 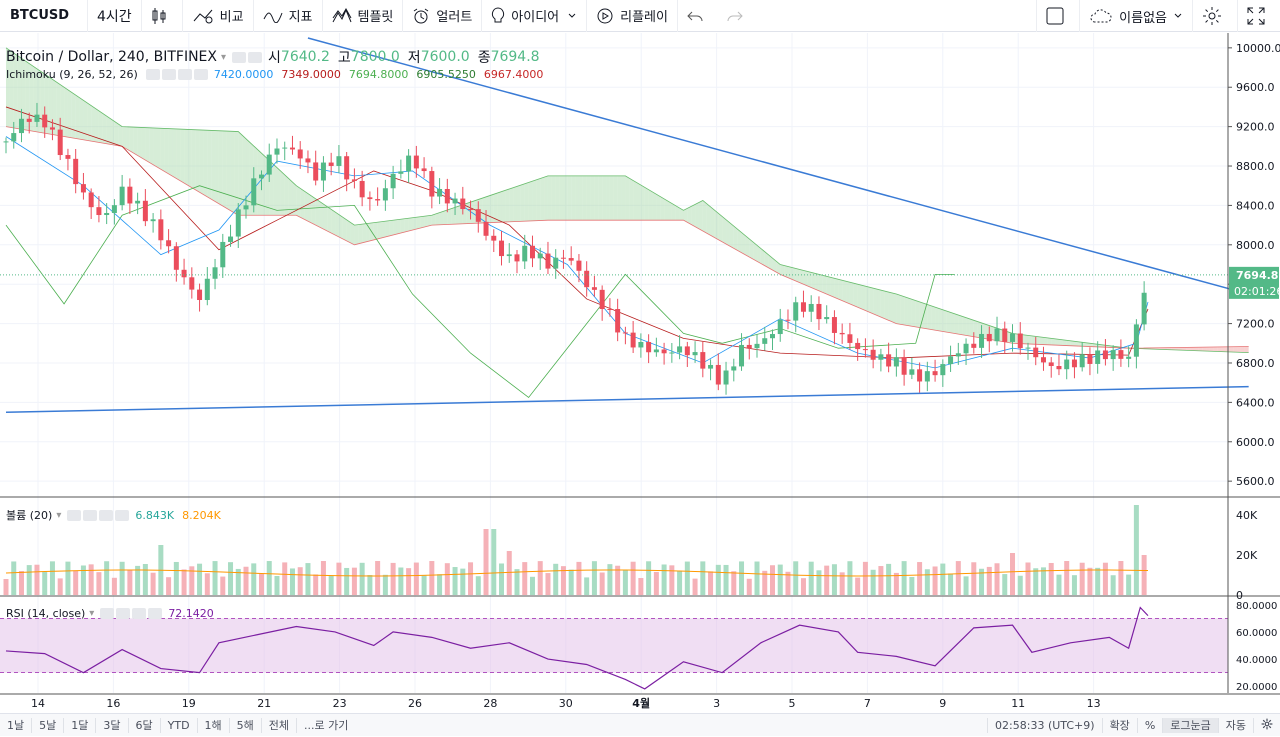 I want to click on close-label: 종, so click(x=484, y=57).